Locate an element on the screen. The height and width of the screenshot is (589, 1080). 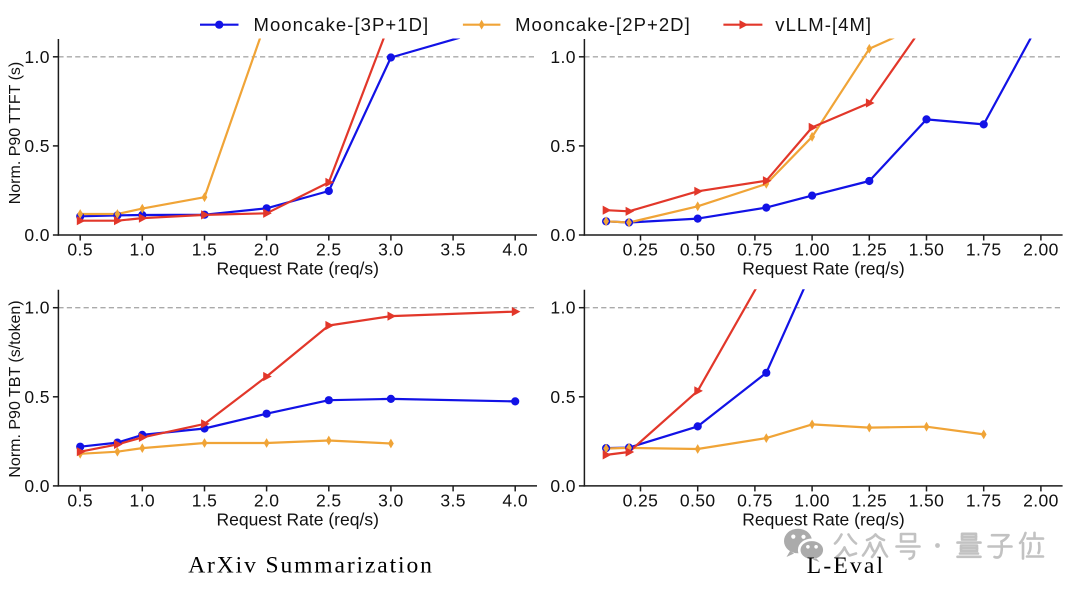
svg-text: Mooncake-[3P+1D] is located at coordinates (342, 24).